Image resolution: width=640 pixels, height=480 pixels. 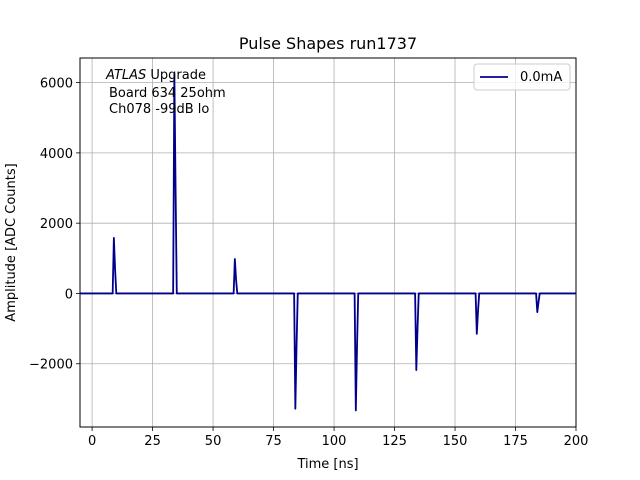 I want to click on x-tick-label: 200, so click(x=576, y=441).